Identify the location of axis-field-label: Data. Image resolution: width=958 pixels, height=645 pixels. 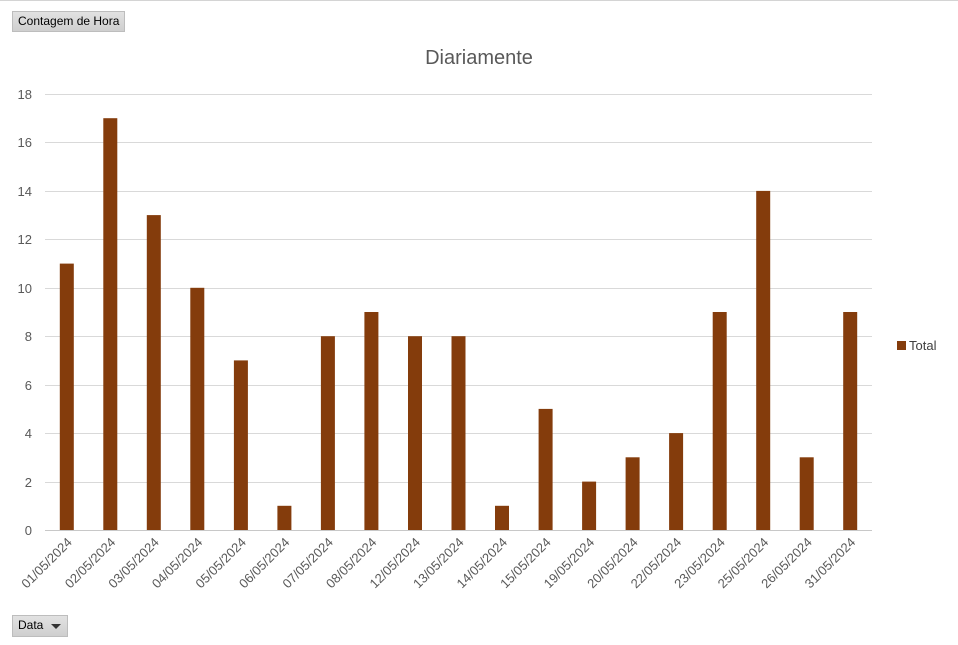
(31, 625).